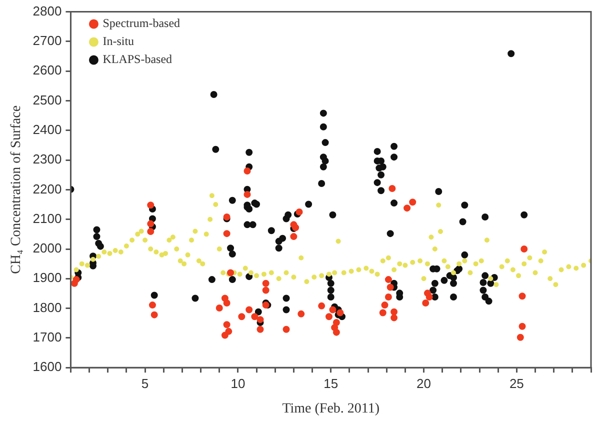 This screenshot has width=599, height=423. What do you see at coordinates (47, 129) in the screenshot?
I see `y-tick-label: 2400` at bounding box center [47, 129].